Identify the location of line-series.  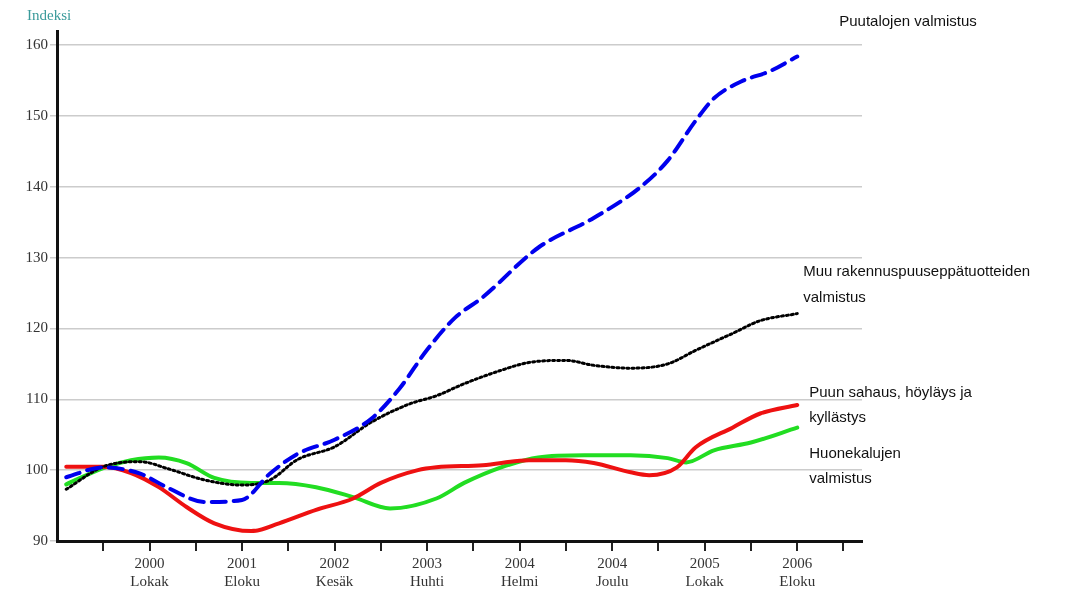
(432, 468).